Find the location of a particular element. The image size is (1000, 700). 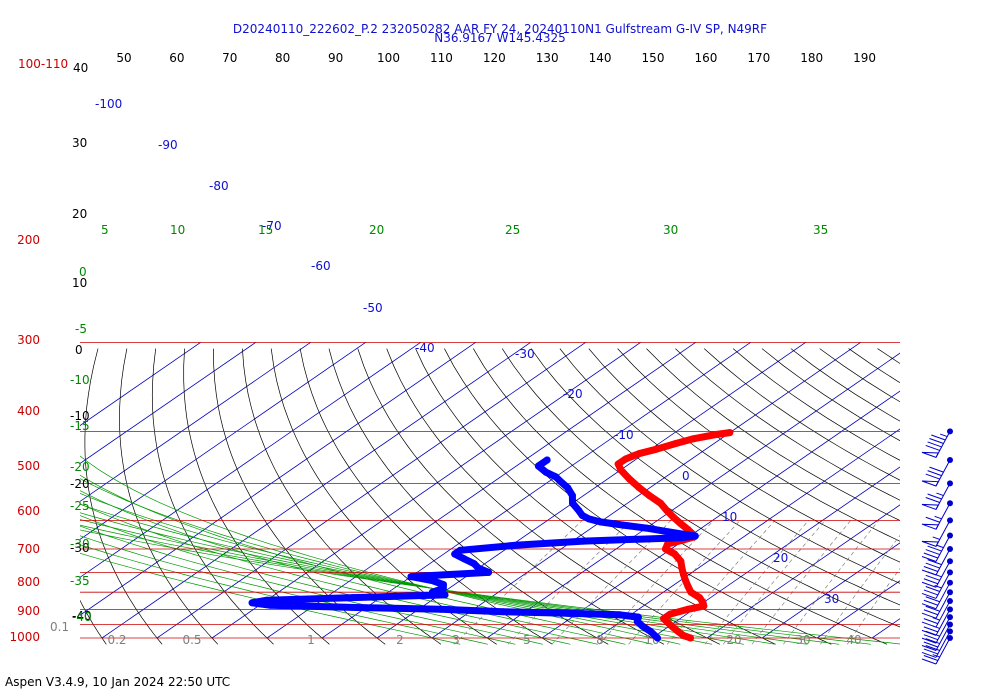

isotherm-label: -90 is located at coordinates (168, 145).